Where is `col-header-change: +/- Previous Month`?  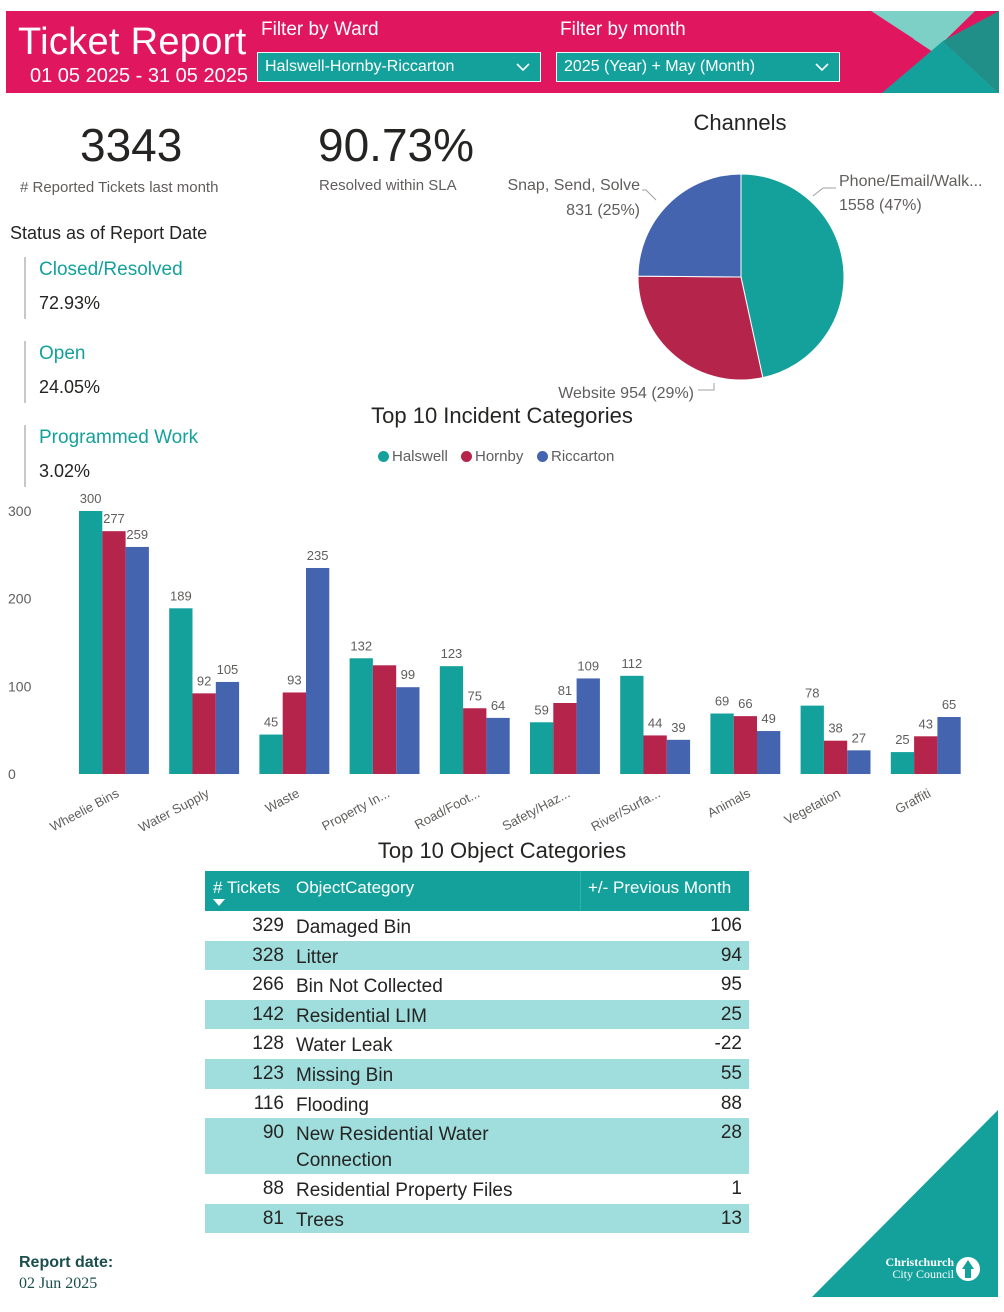
col-header-change: +/- Previous Month is located at coordinates (660, 887).